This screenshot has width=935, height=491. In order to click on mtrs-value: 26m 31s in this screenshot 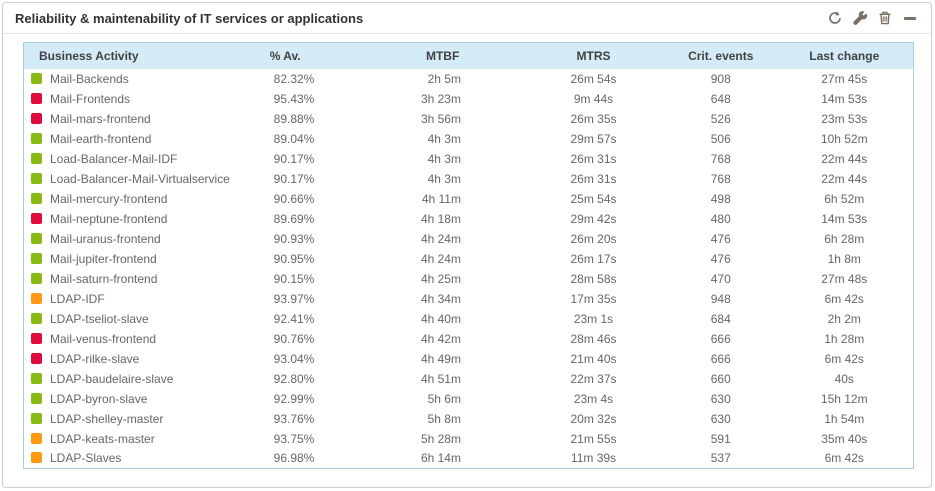, I will do `click(593, 158)`.